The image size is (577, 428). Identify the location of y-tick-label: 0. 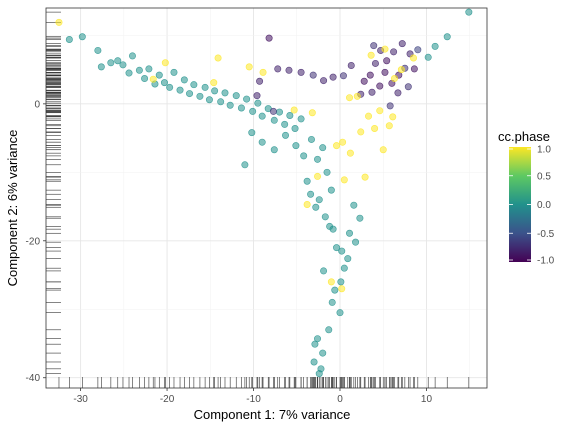
(37, 104).